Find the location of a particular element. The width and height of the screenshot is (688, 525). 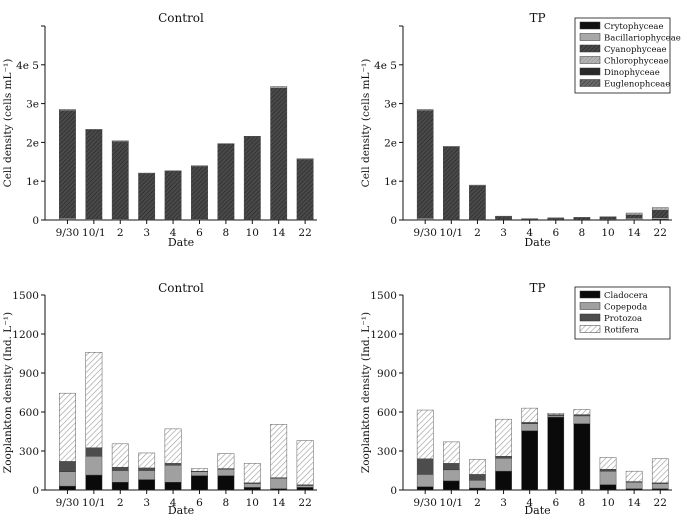

y-tick-label: 4e 5 is located at coordinates (385, 66).